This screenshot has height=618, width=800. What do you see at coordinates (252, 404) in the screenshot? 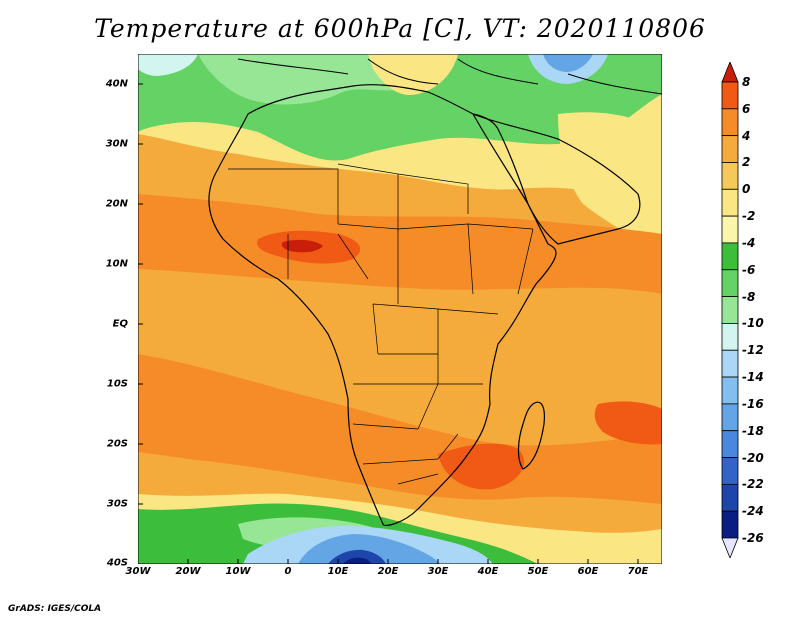
I see `warm-ocean-mid` at bounding box center [252, 404].